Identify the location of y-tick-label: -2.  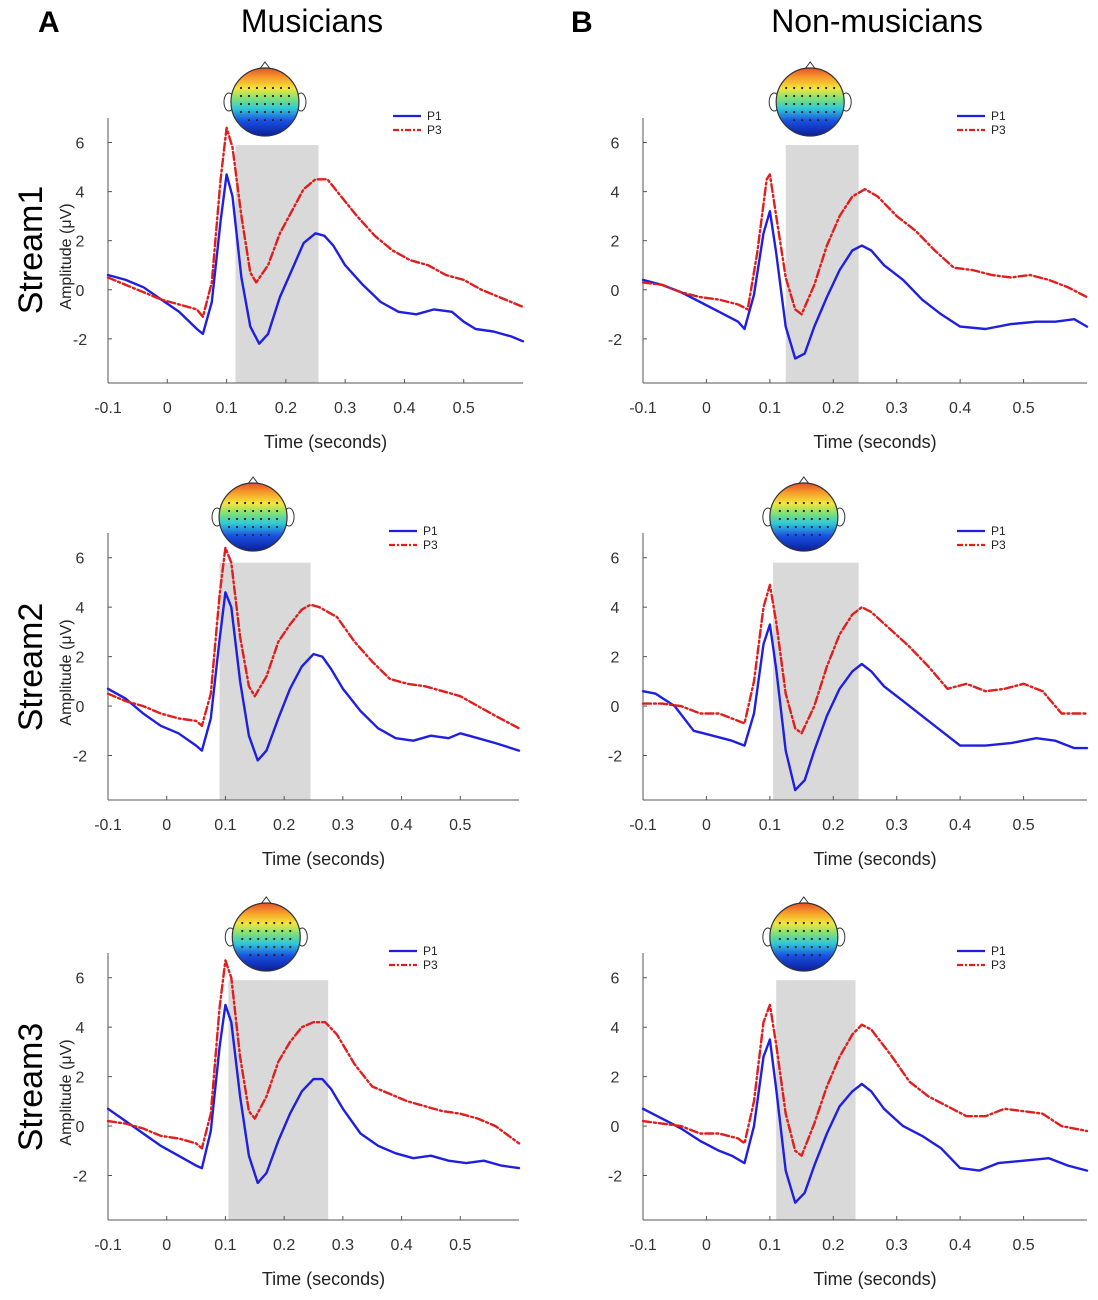
(615, 1177).